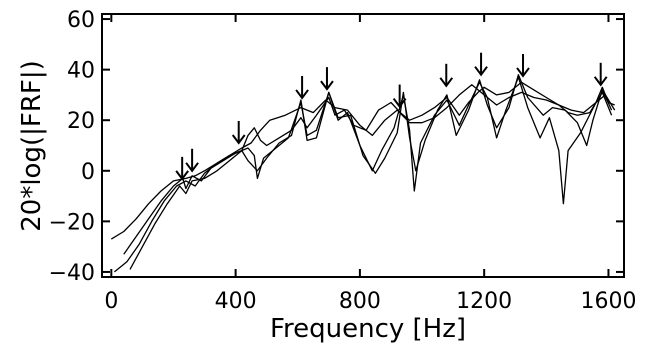  What do you see at coordinates (81, 20) in the screenshot?
I see `y-tick-label: 60` at bounding box center [81, 20].